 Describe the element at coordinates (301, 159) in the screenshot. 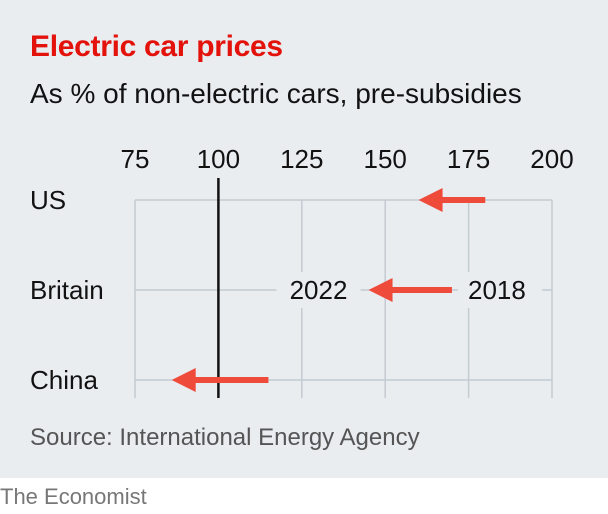

I see `x-tick-label: 125` at that location.